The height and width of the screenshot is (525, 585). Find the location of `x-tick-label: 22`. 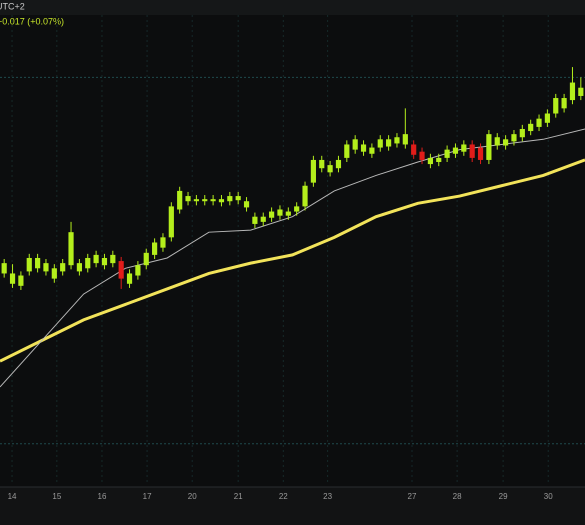

x-tick-label: 22 is located at coordinates (283, 496).